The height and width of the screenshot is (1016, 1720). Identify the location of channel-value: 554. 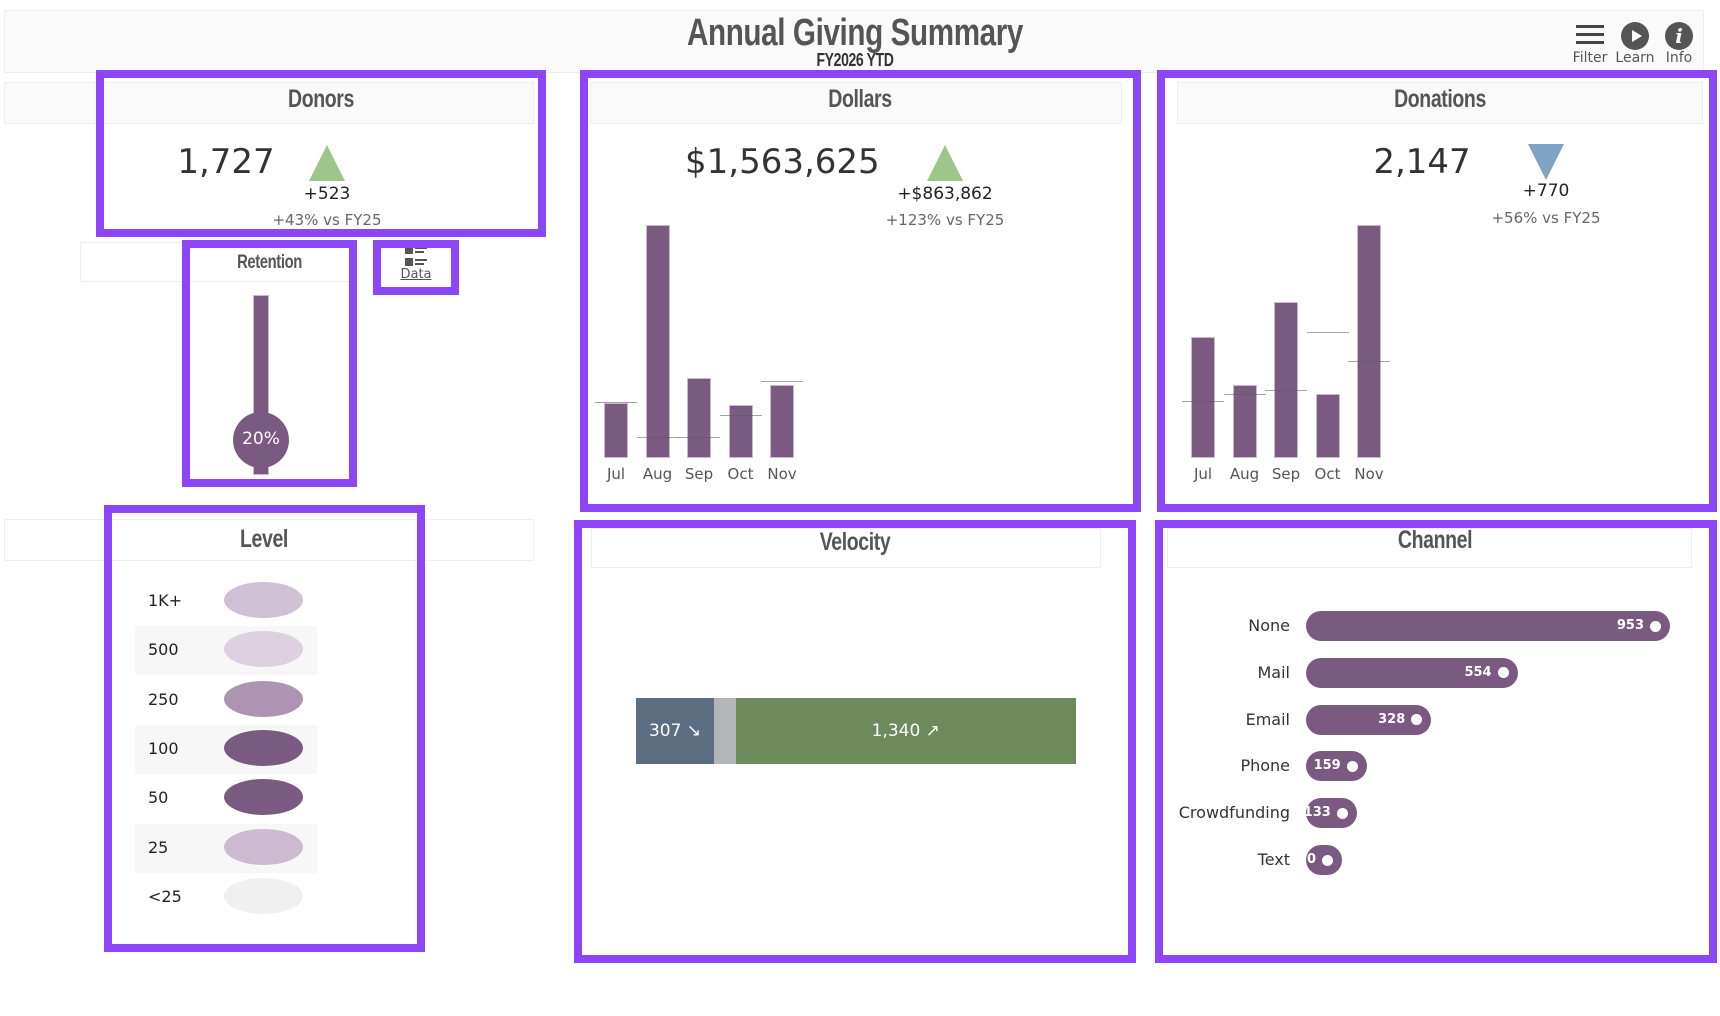
(1478, 672).